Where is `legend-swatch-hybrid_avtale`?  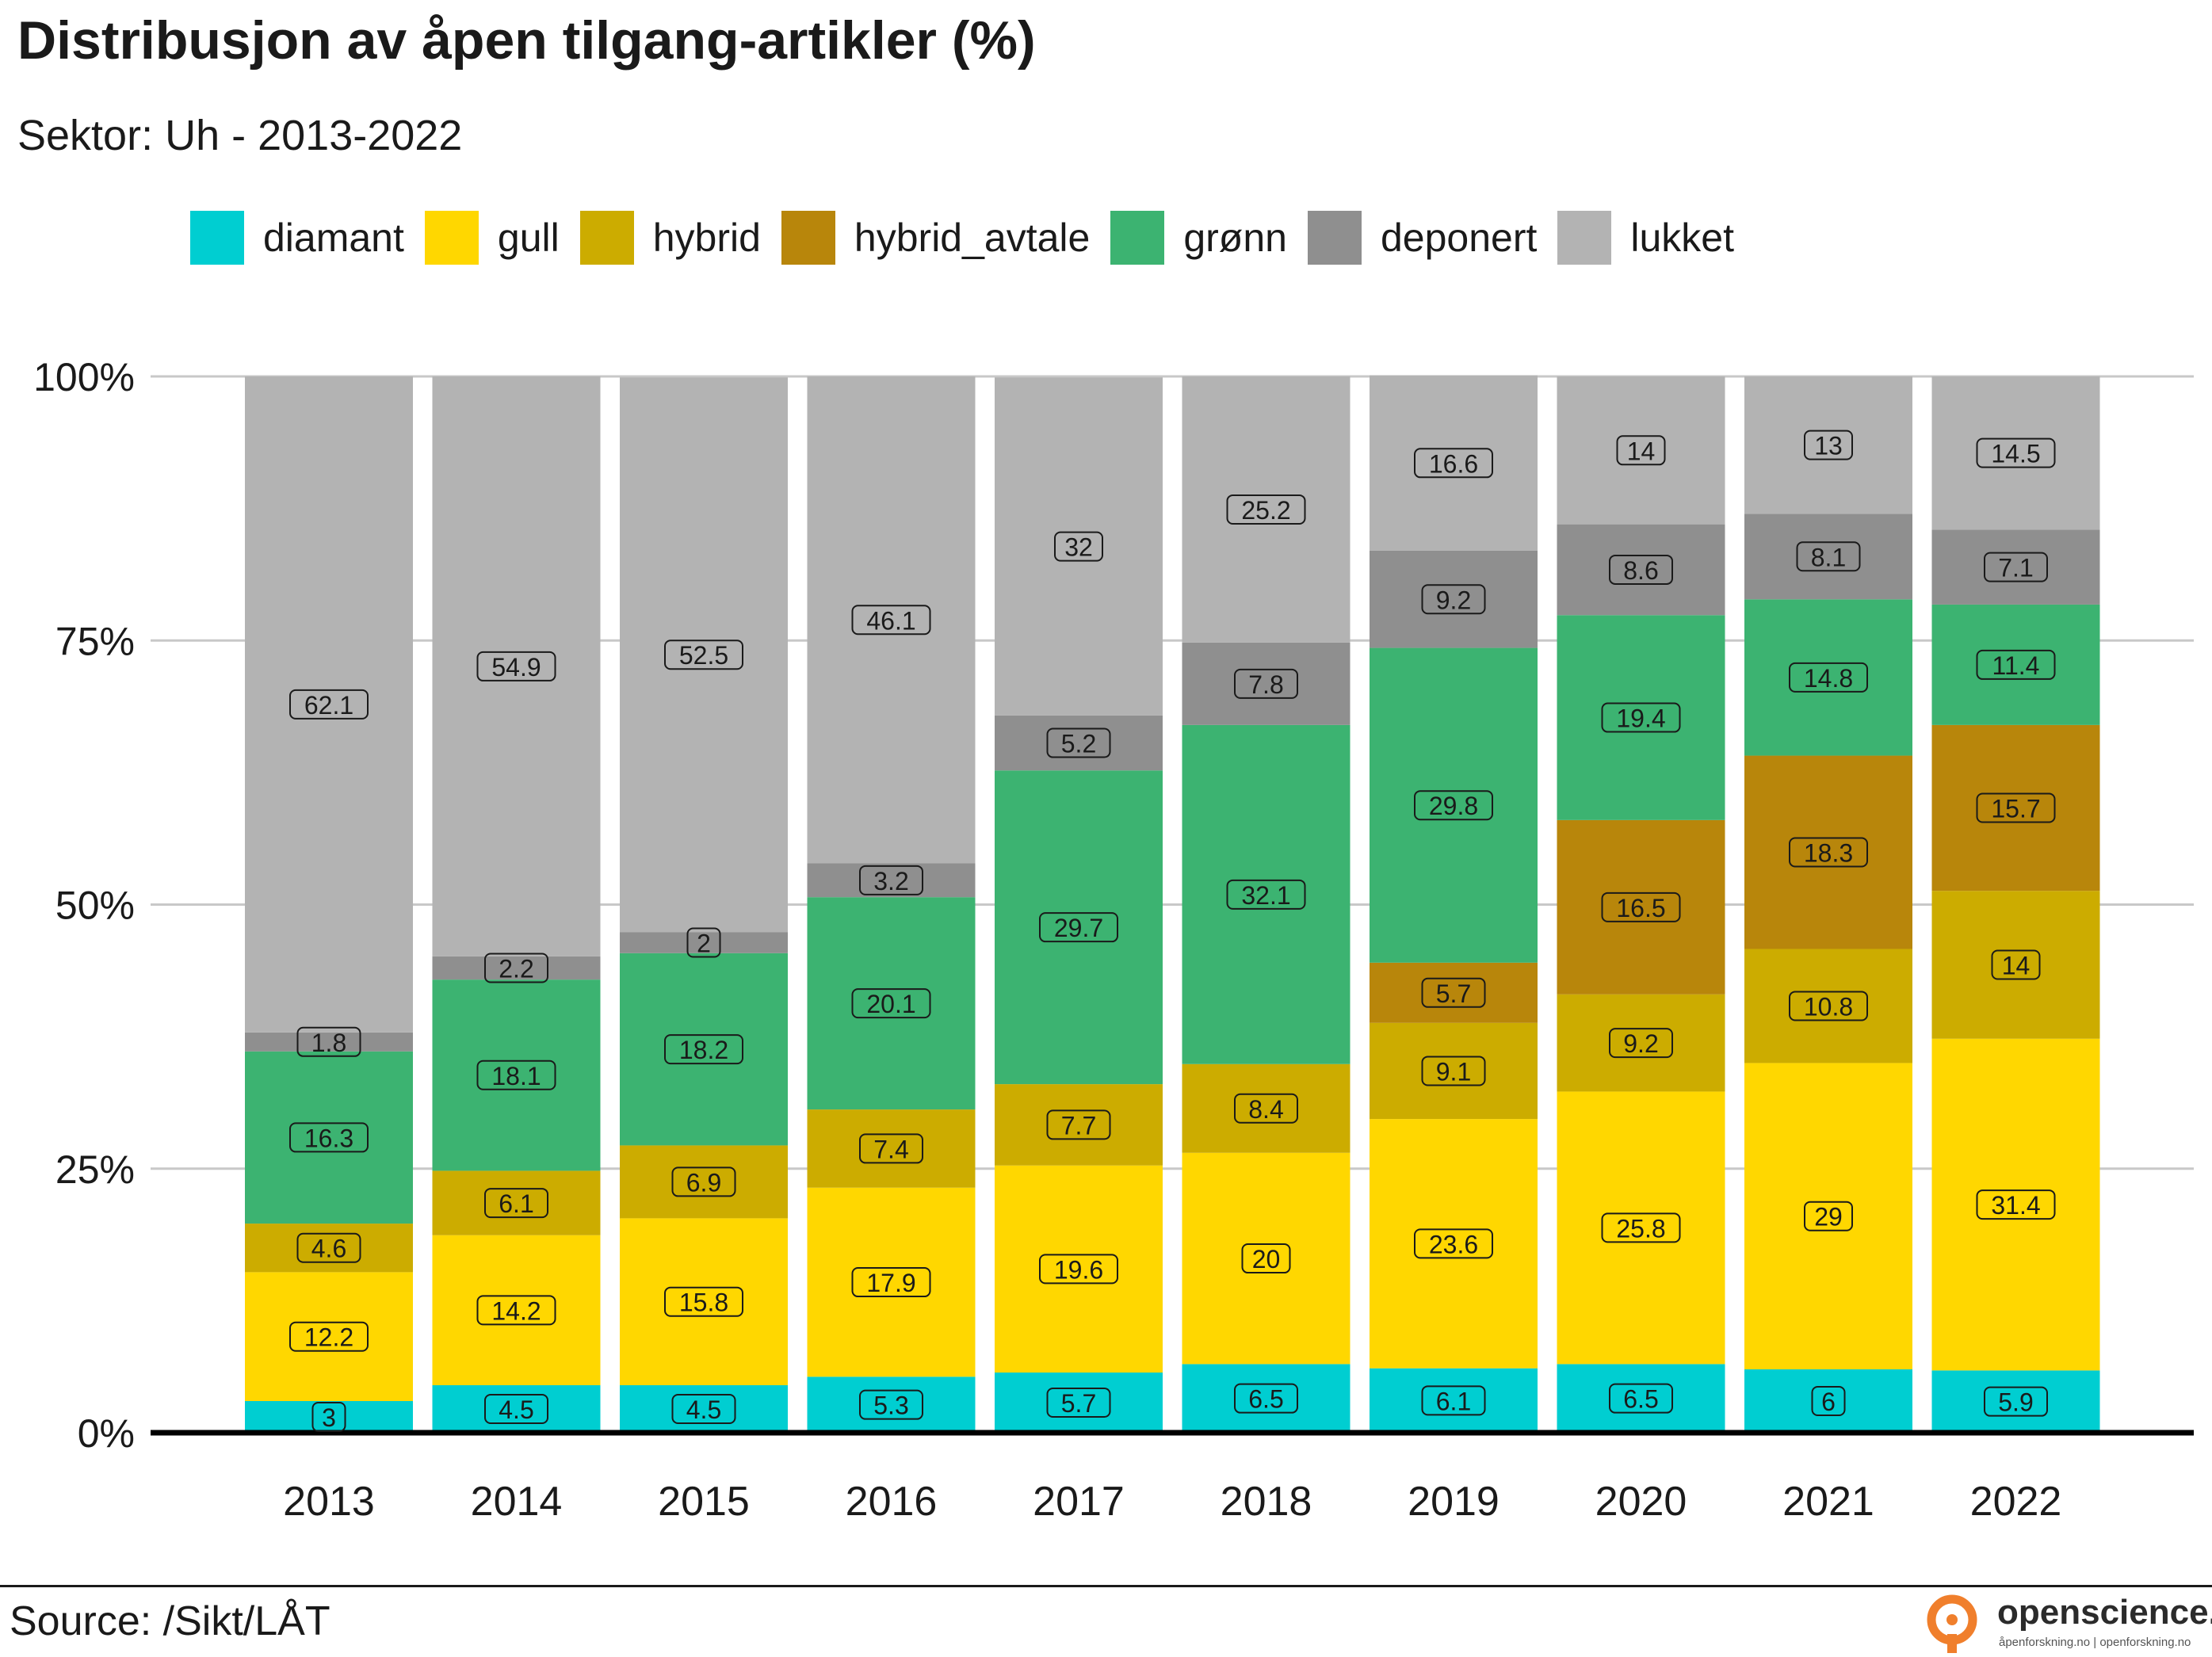
legend-swatch-hybrid_avtale is located at coordinates (808, 238).